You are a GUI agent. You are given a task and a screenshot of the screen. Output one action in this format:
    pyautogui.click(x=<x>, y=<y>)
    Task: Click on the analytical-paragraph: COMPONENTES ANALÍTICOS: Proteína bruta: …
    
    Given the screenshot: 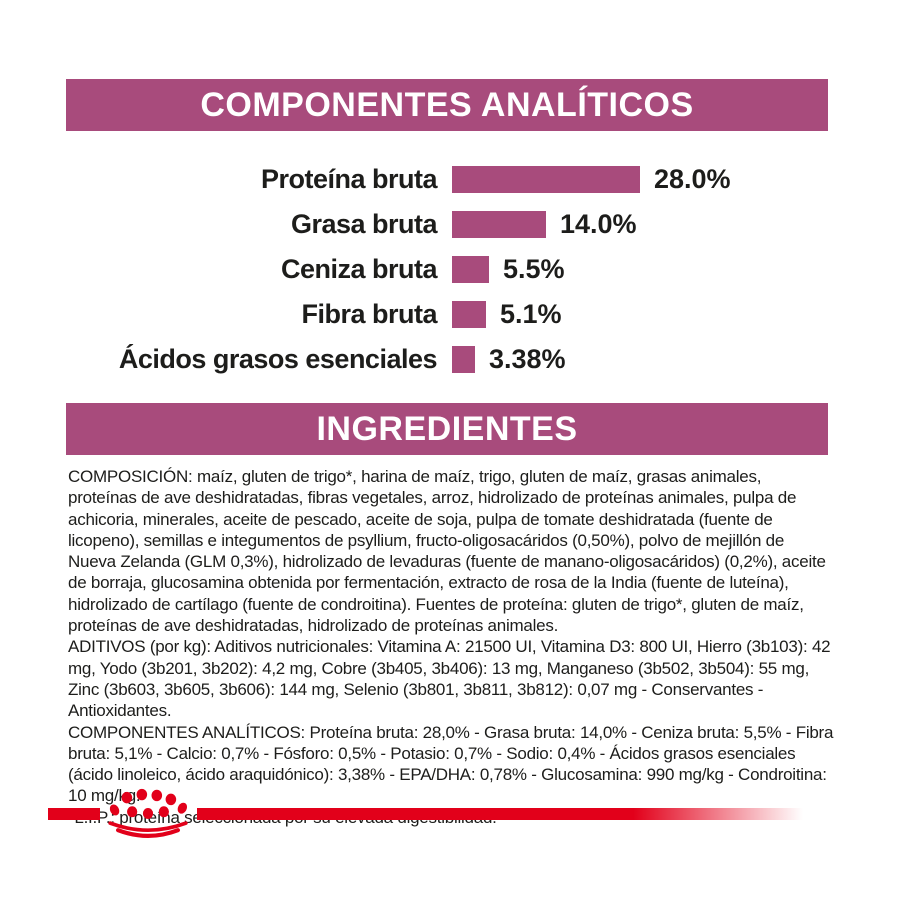 What is the action you would take?
    pyautogui.click(x=451, y=764)
    